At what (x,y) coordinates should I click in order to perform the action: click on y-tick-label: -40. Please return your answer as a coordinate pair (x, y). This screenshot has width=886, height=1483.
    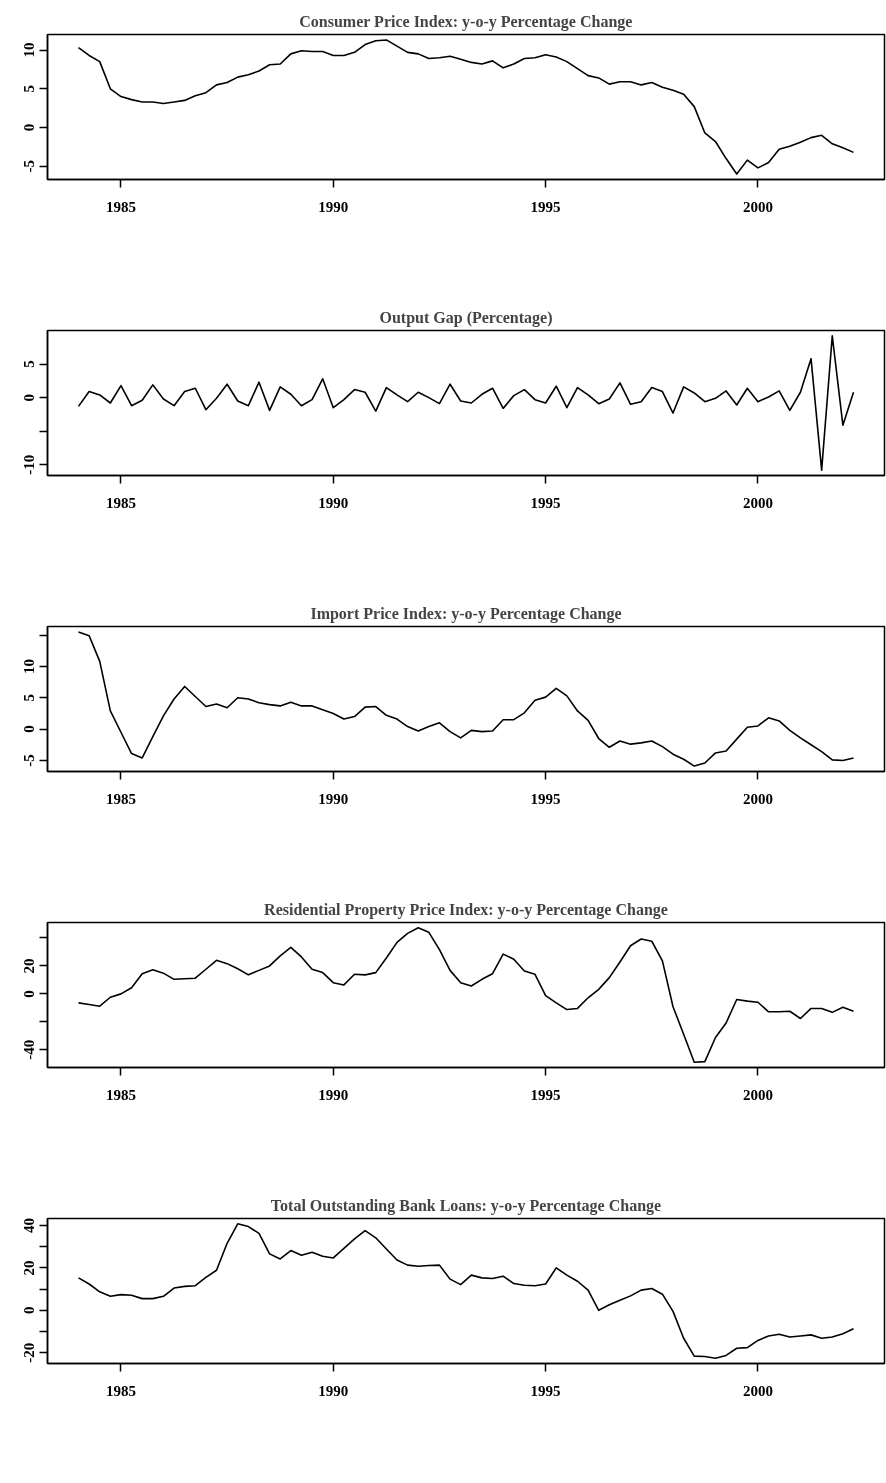
    Looking at the image, I should click on (29, 1049).